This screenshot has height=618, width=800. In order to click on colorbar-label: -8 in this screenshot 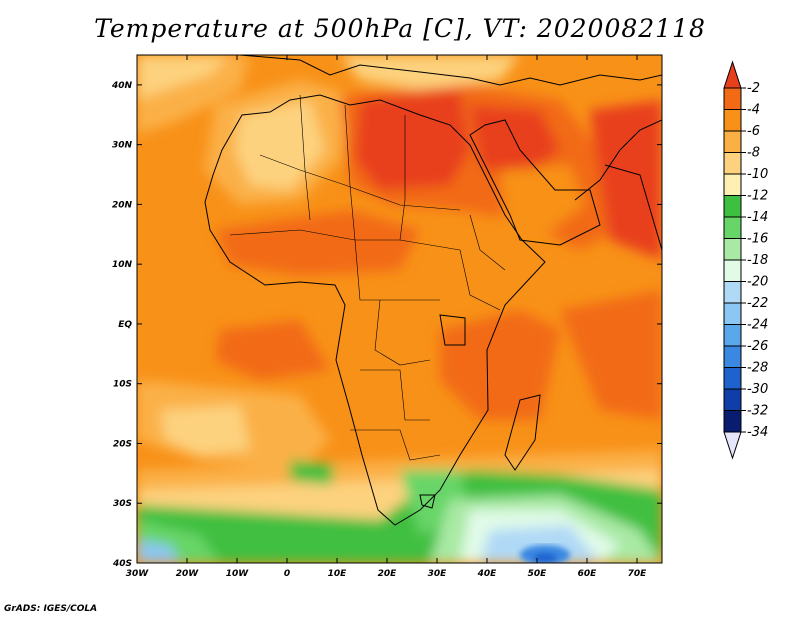, I will do `click(753, 153)`.